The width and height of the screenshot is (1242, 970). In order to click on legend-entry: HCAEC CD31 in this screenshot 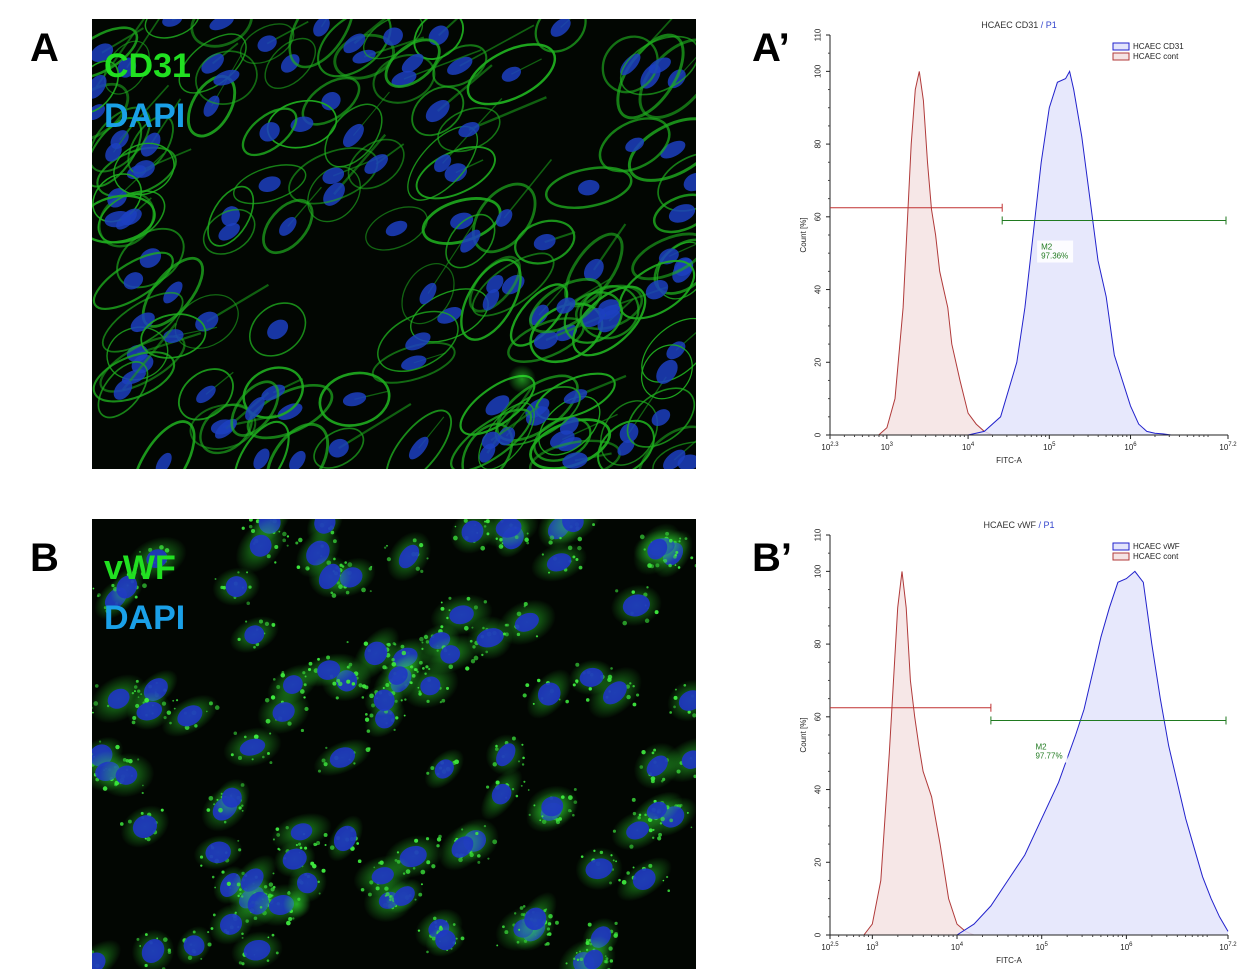, I will do `click(1158, 46)`.